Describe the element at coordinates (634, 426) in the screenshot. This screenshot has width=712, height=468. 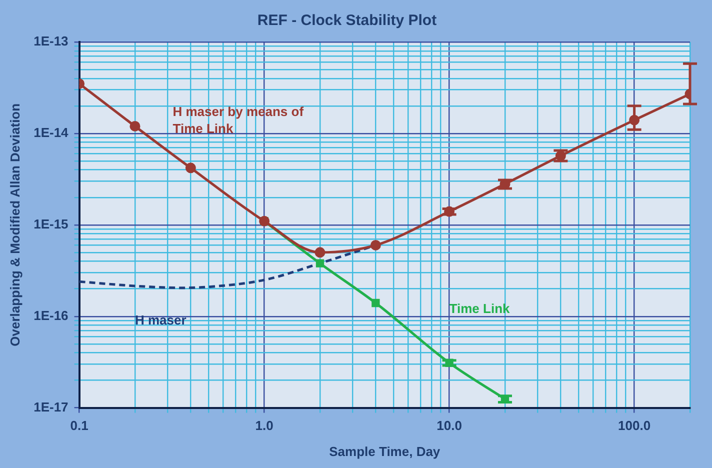
I see `x-tick-label: 100.0` at that location.